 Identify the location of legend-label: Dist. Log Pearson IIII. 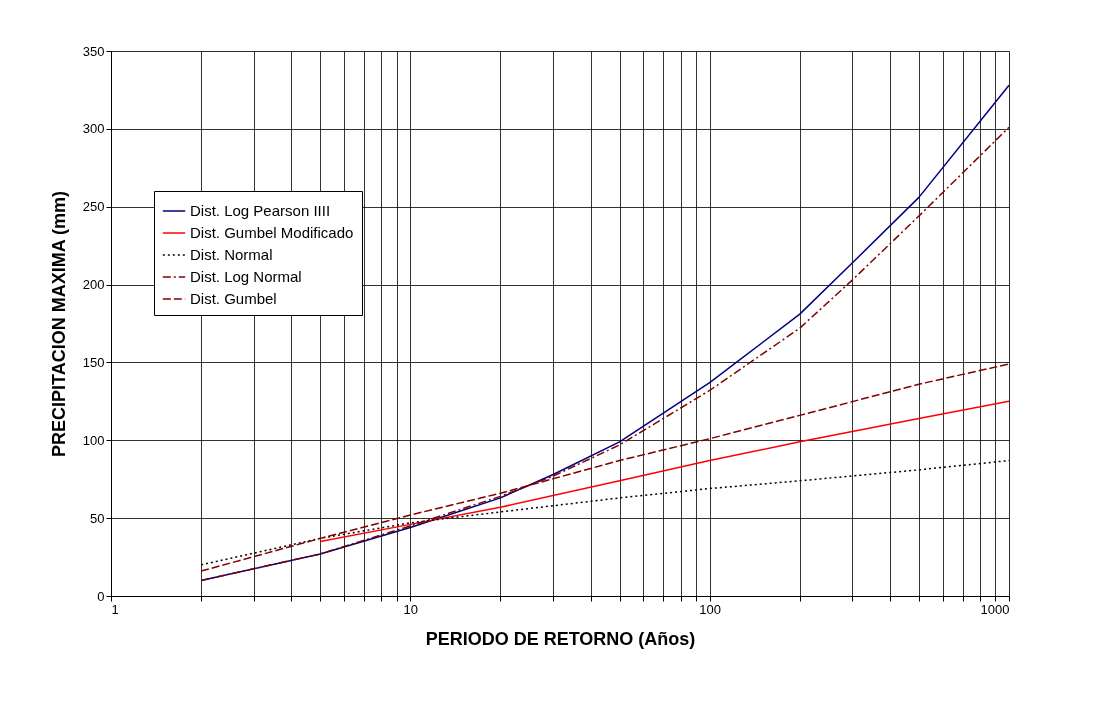
(260, 210).